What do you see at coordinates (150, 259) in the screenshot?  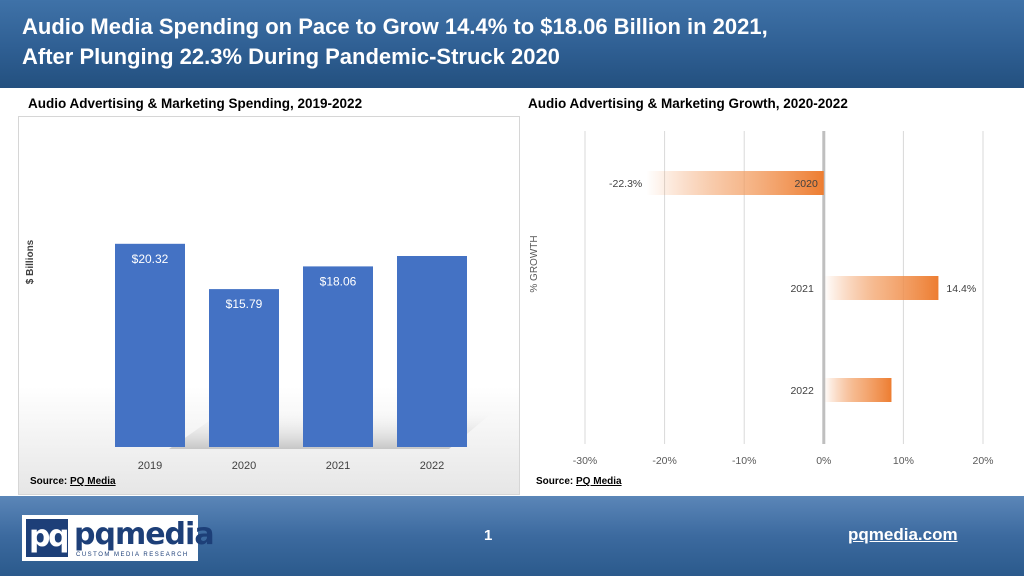 I see `bar-value-label: $20.32` at bounding box center [150, 259].